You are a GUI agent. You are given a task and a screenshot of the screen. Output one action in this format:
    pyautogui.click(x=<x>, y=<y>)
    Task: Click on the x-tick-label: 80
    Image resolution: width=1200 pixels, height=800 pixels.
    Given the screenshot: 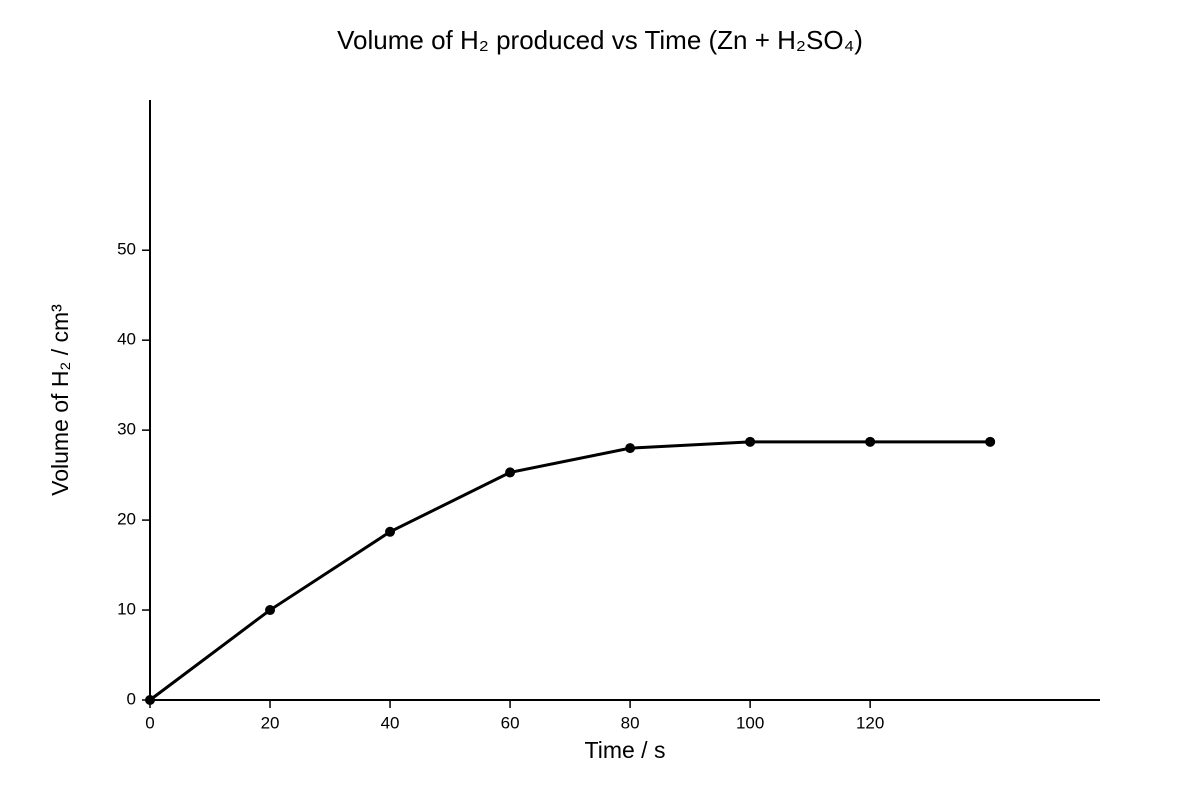 What is the action you would take?
    pyautogui.click(x=630, y=722)
    